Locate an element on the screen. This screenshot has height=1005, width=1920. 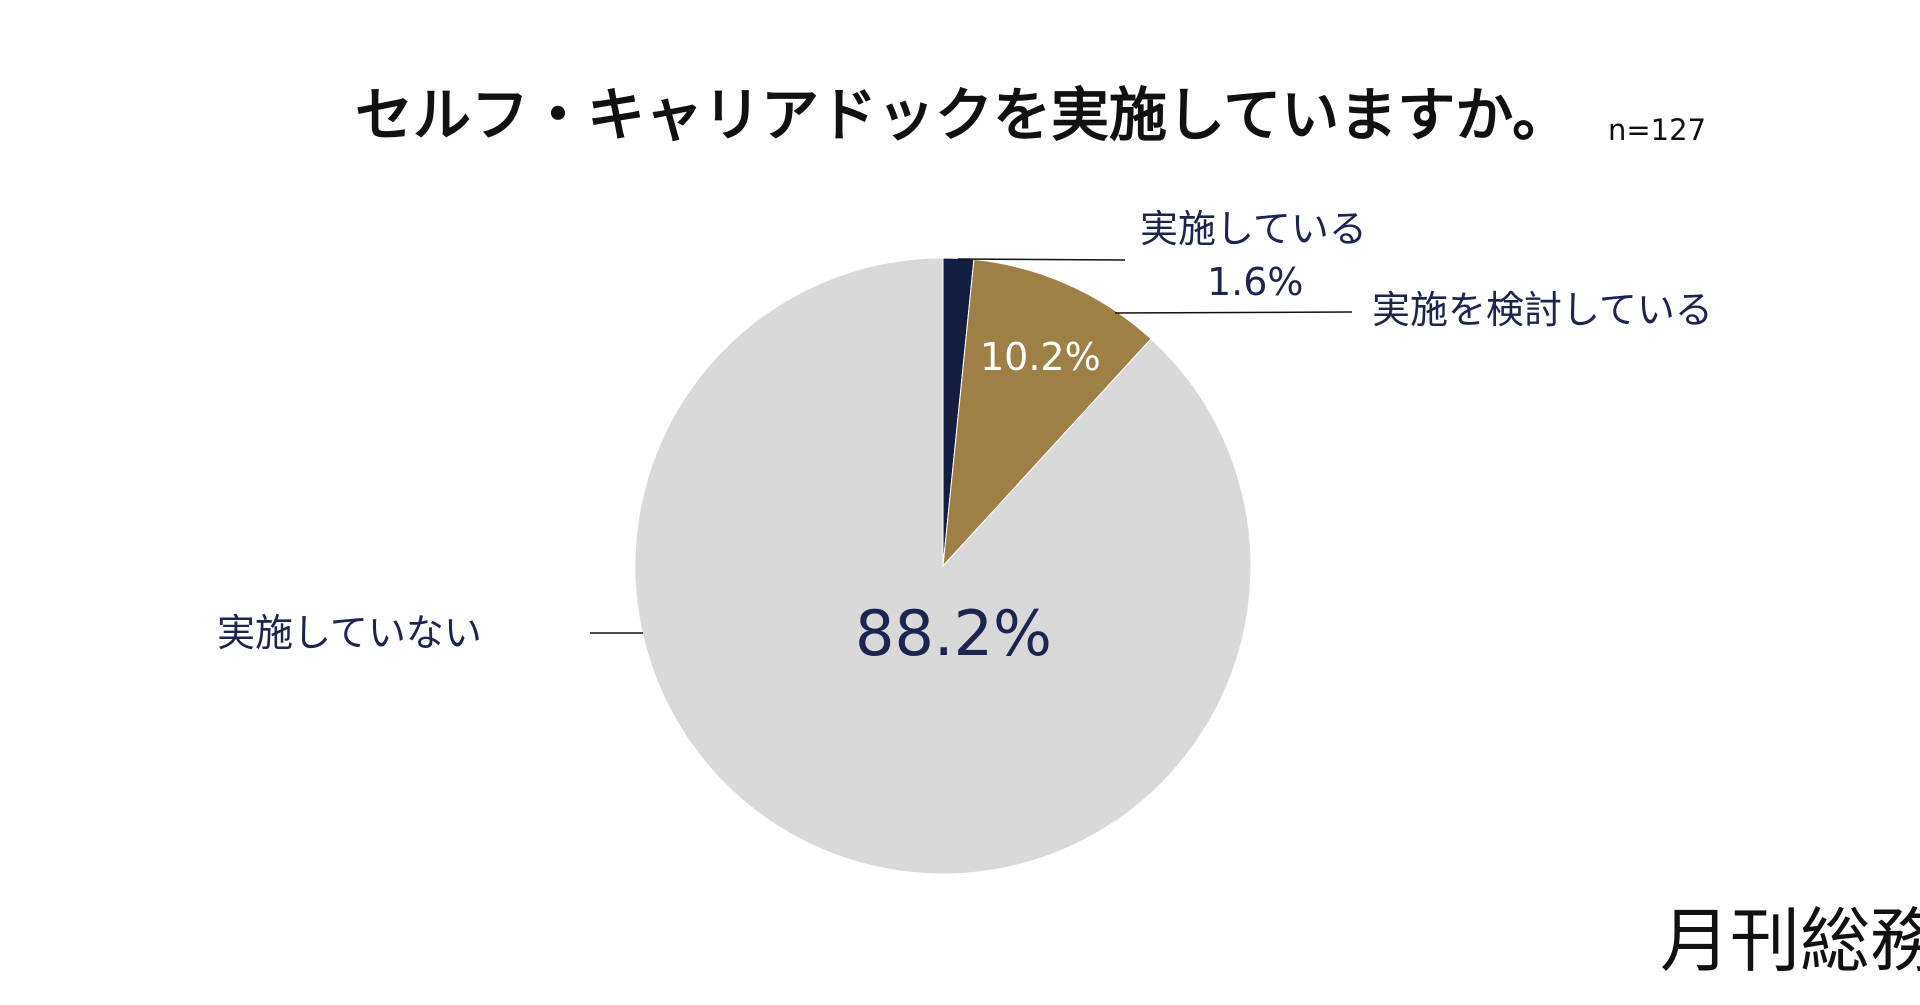
leader-line-considering is located at coordinates (1233, 312).